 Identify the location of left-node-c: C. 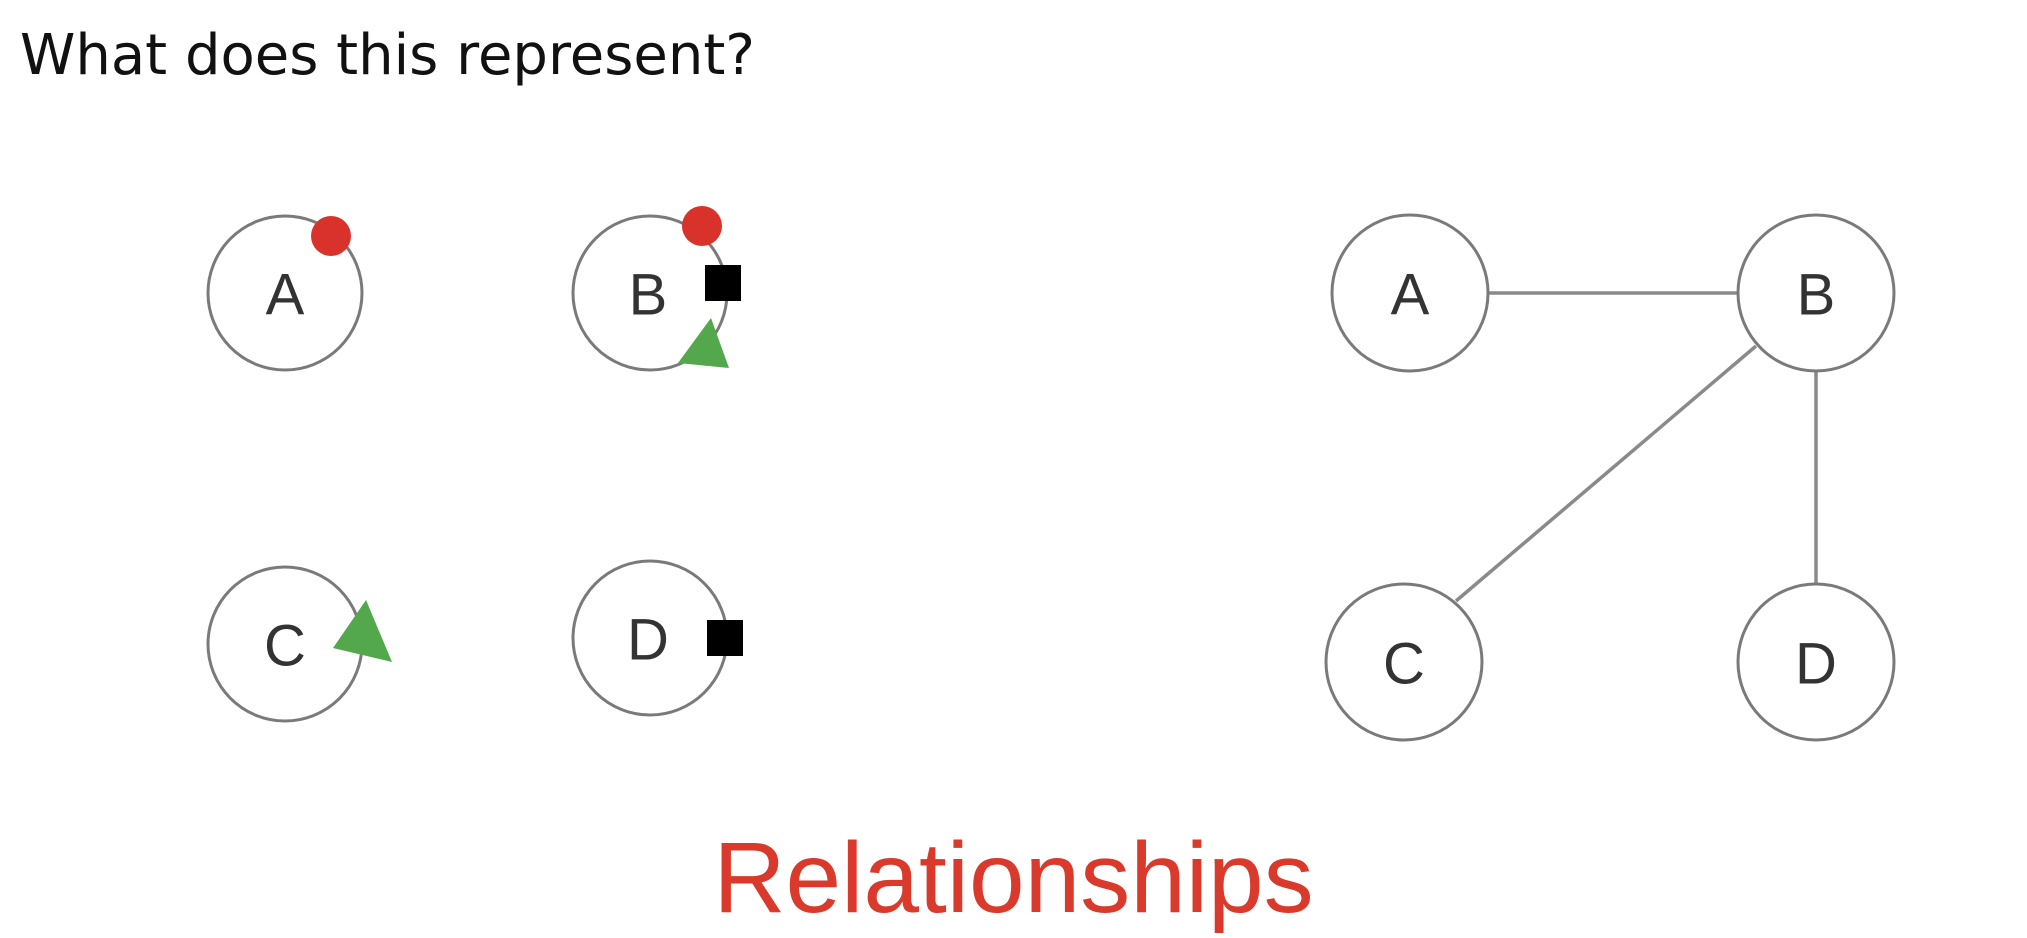
(299, 644).